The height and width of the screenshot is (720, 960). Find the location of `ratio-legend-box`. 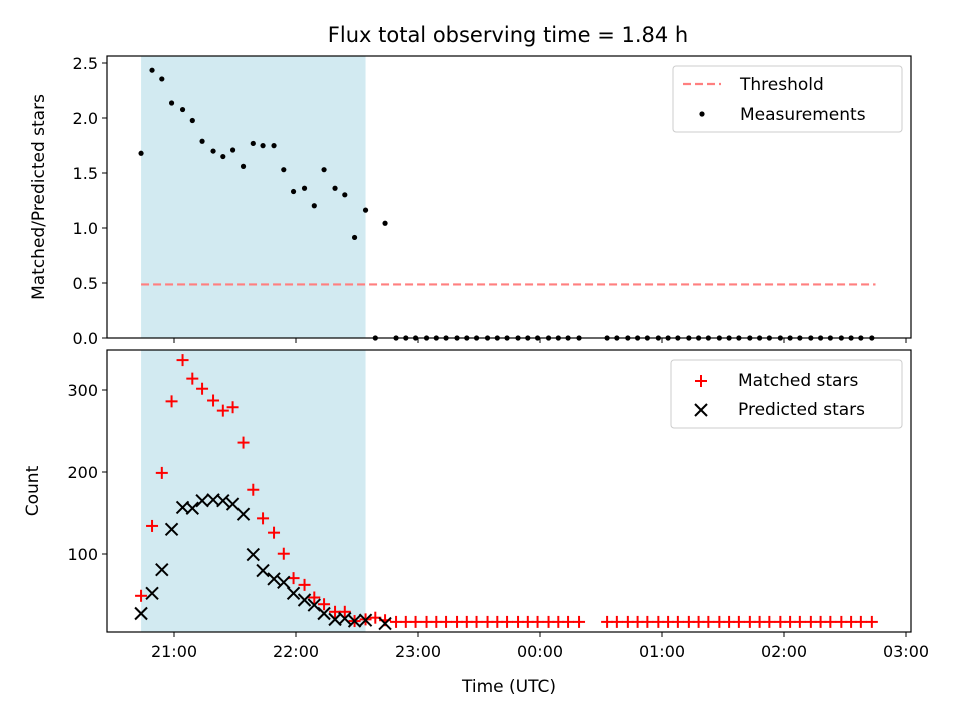

ratio-legend-box is located at coordinates (787, 99).